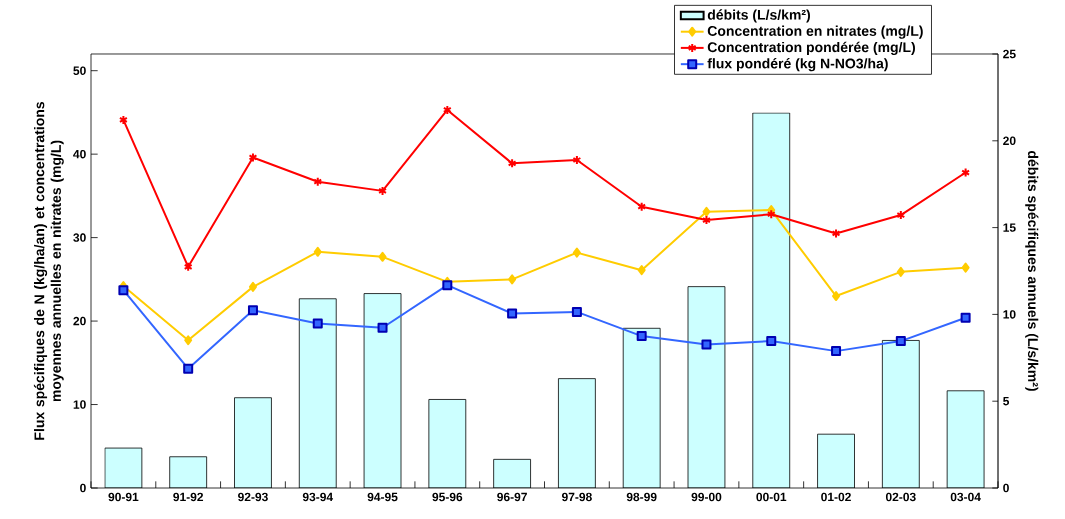 This screenshot has width=1065, height=519. I want to click on y2-tick-label: 25, so click(1009, 54).